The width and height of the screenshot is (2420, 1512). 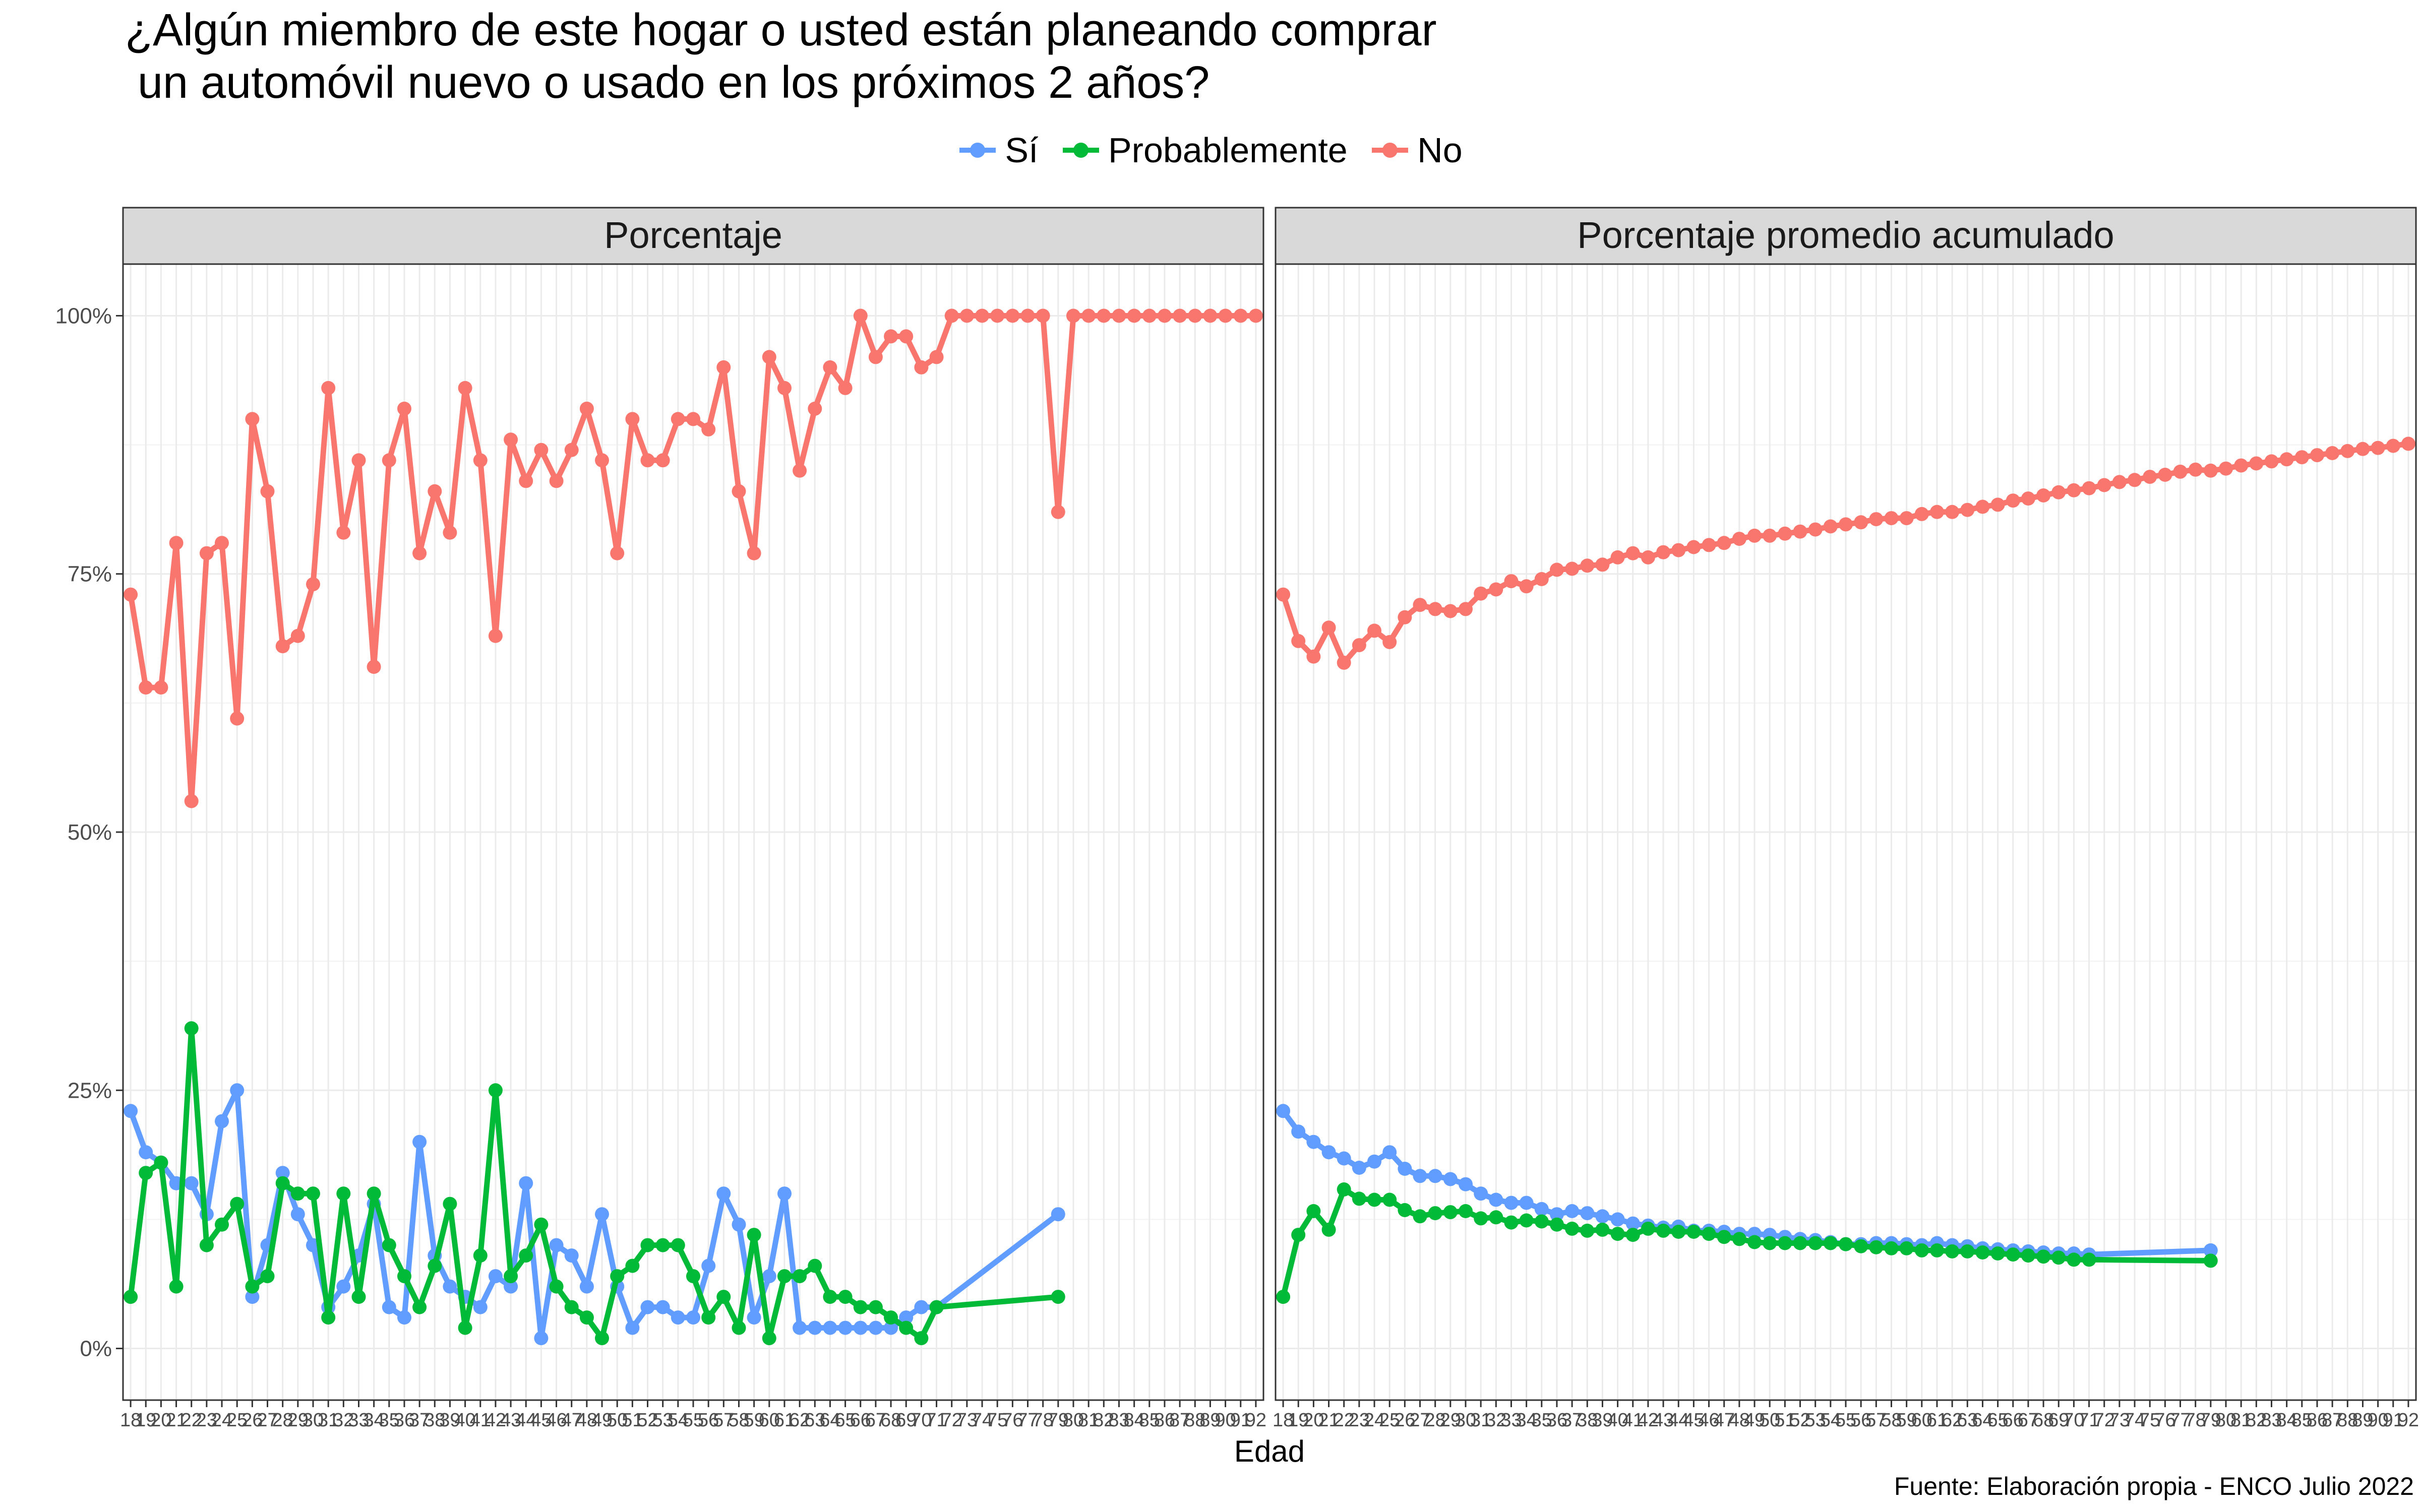 I want to click on x-tick-label: 58, so click(x=738, y=1421).